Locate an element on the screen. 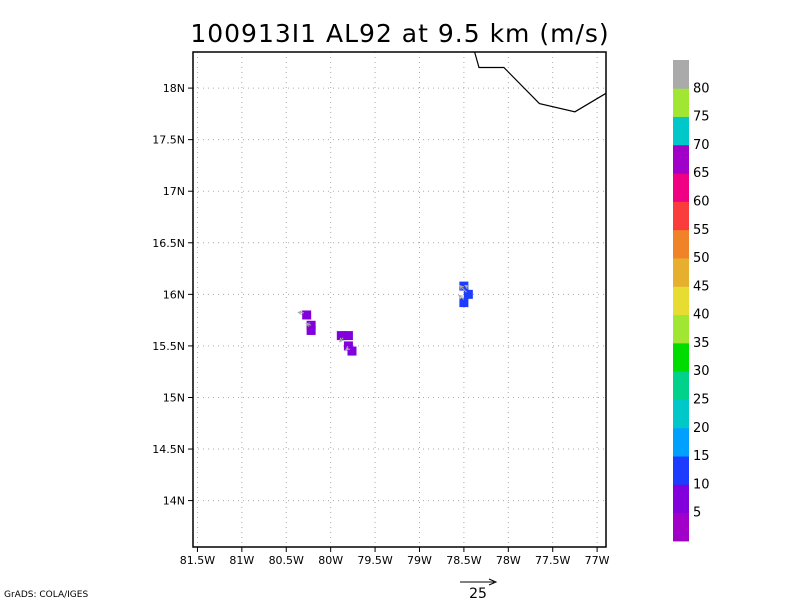  colorbar-label: 45 is located at coordinates (701, 286).